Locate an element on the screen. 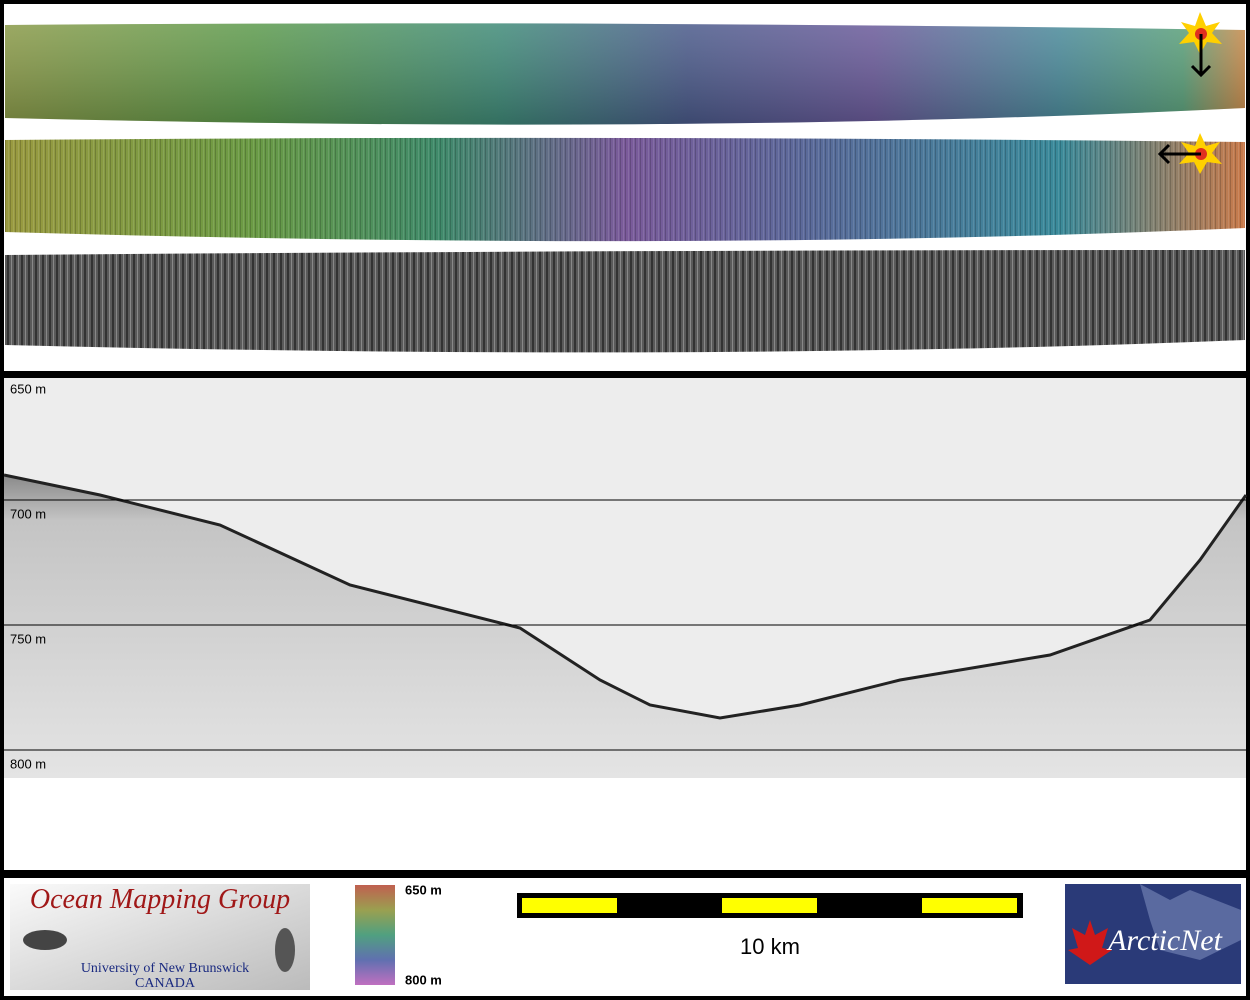 The width and height of the screenshot is (1250, 1000). logo-text: CANADA is located at coordinates (165, 983).